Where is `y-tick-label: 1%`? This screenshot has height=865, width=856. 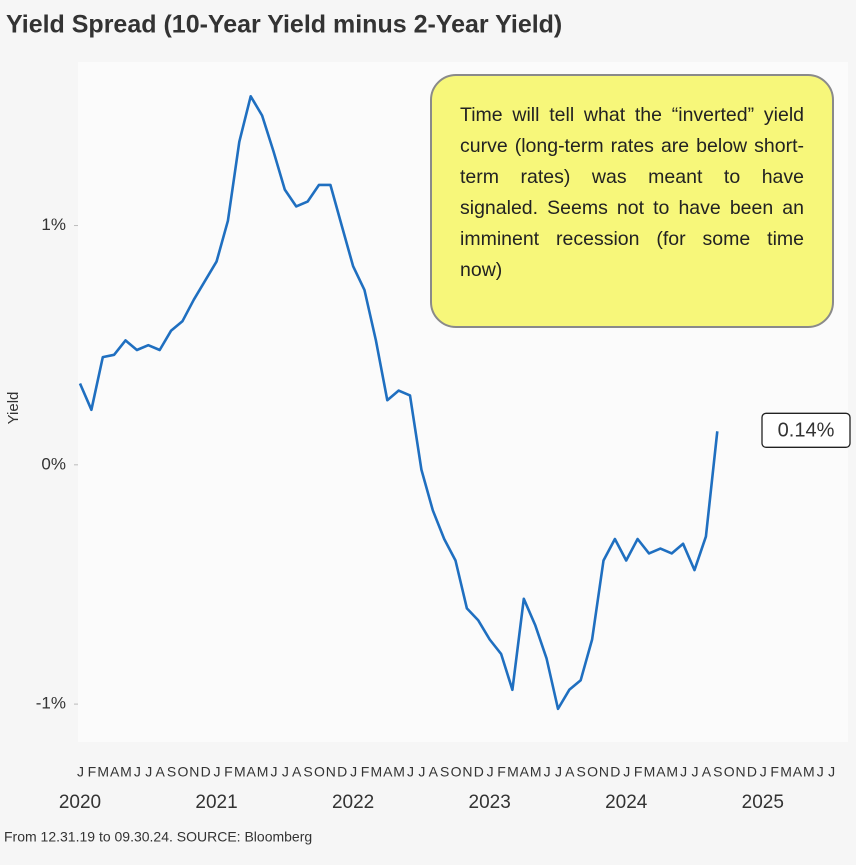 y-tick-label: 1% is located at coordinates (53, 224).